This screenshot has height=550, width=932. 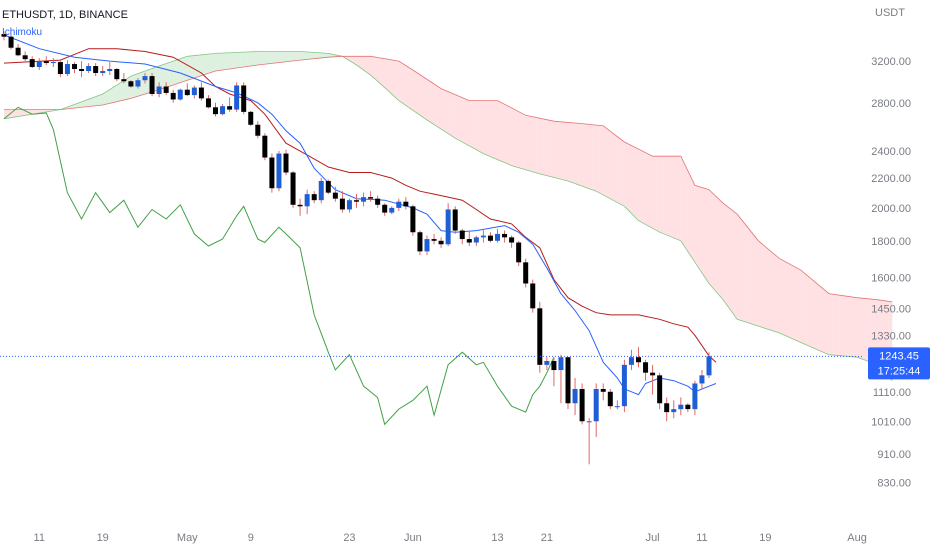 I want to click on last-price-tag: 1243.45 17:25:44, so click(x=899, y=363).